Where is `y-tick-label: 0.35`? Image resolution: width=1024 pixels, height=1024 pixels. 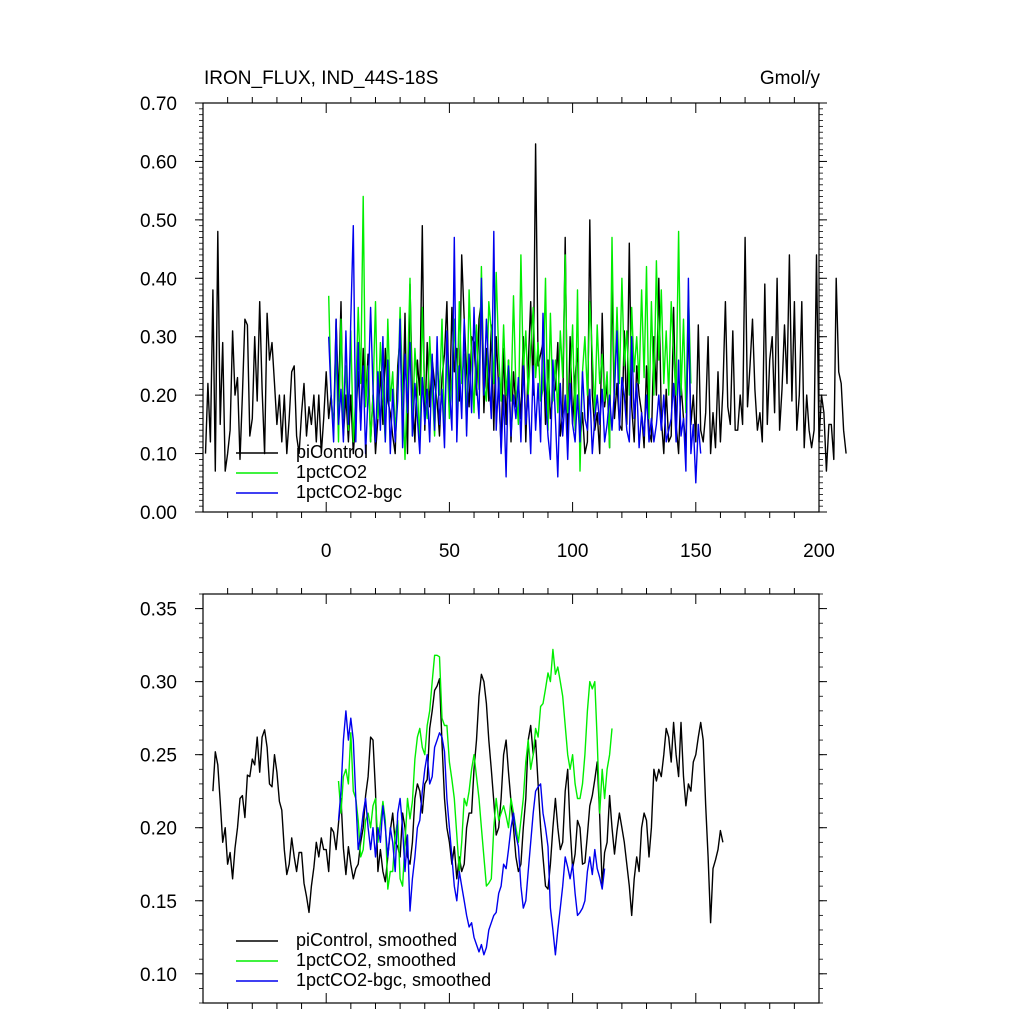 y-tick-label: 0.35 is located at coordinates (158, 610).